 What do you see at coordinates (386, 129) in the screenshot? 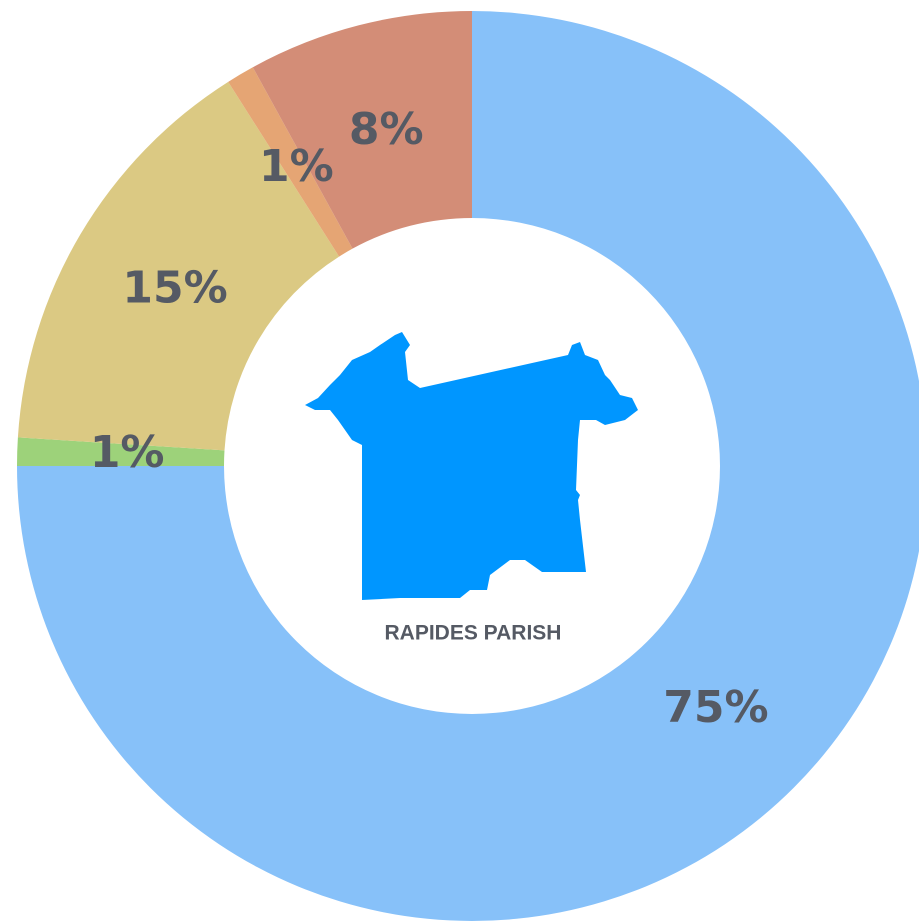
I see `value-label: 8%` at bounding box center [386, 129].